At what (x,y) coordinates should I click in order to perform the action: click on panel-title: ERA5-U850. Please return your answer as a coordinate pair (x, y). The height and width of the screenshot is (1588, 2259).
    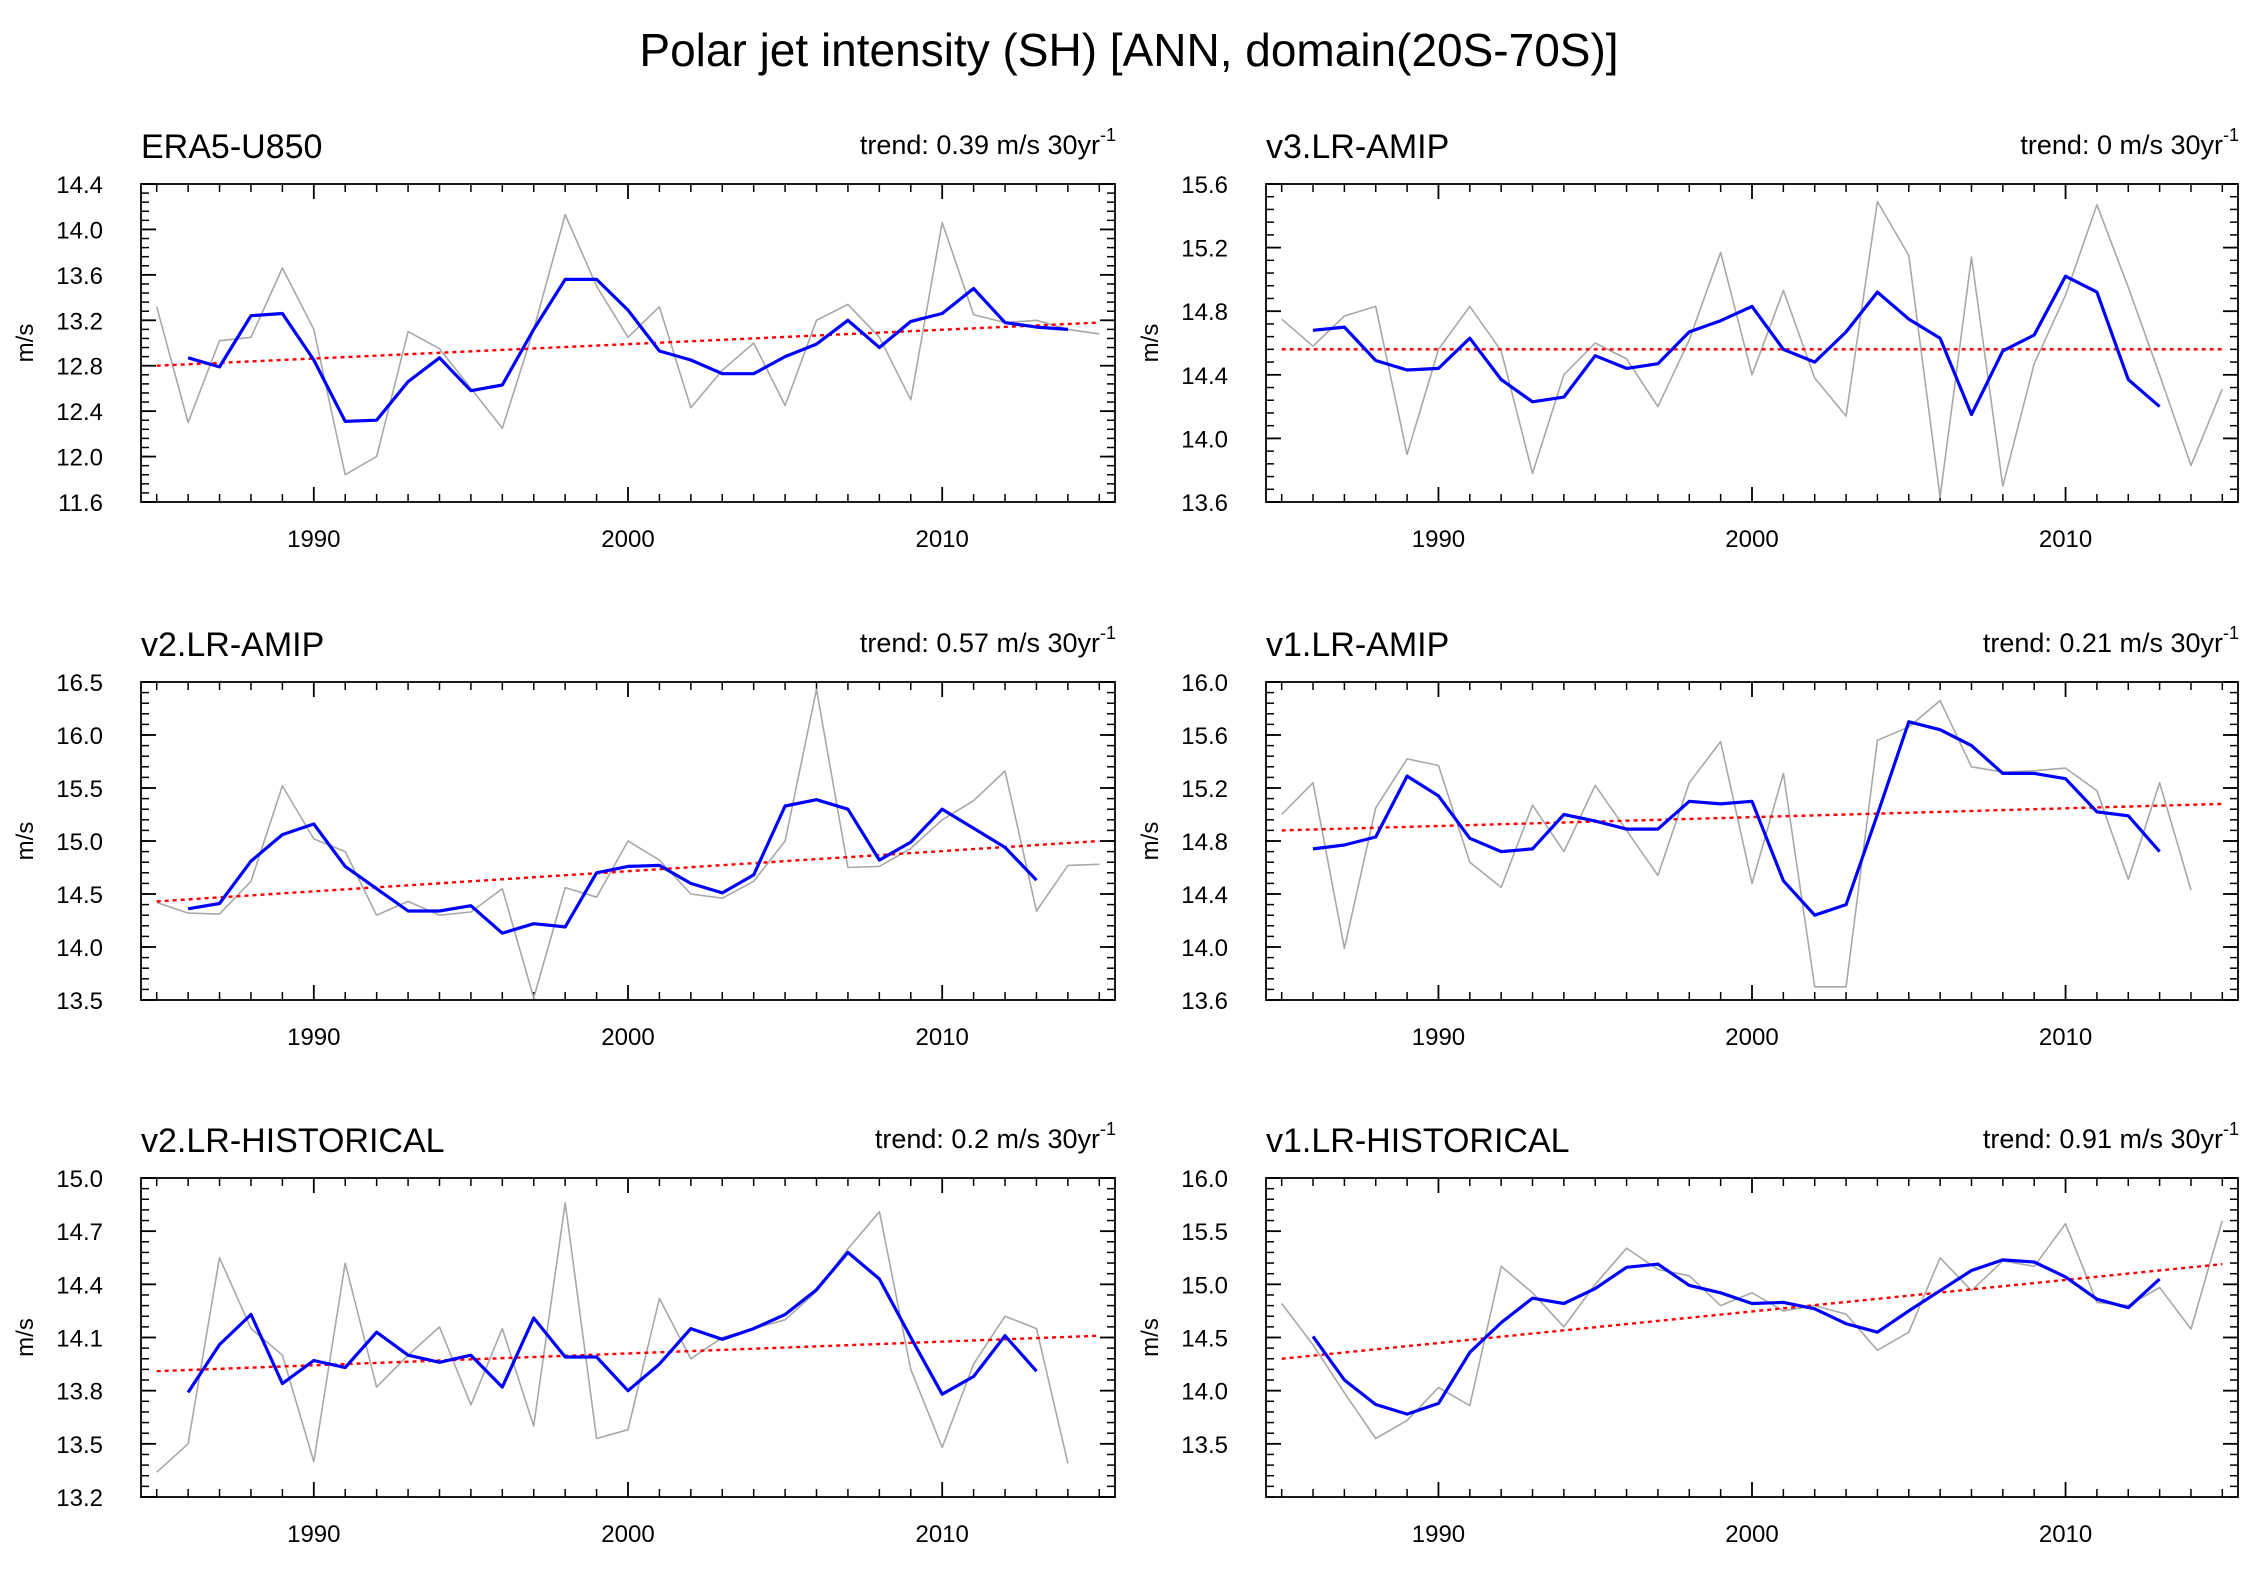
    Looking at the image, I should click on (231, 147).